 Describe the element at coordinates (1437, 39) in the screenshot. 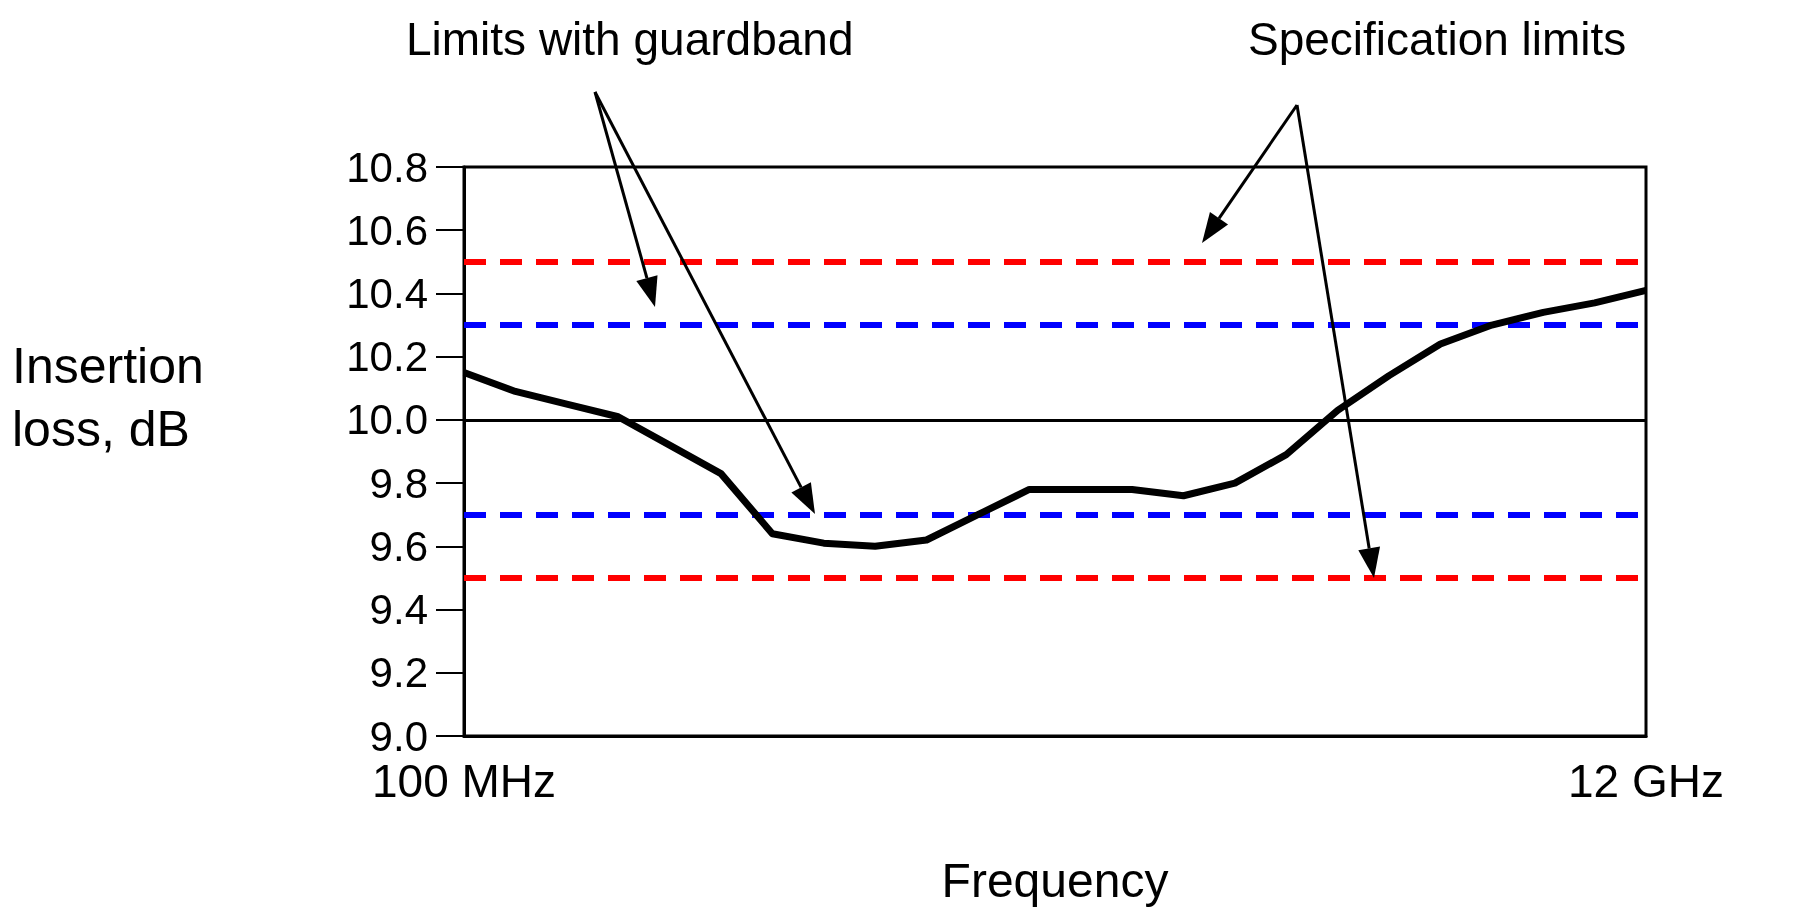

I see `text: Specification limits` at that location.